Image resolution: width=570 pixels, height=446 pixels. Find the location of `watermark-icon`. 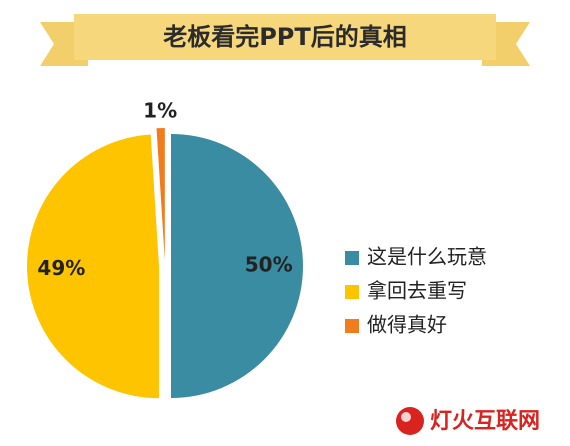

watermark-icon is located at coordinates (410, 421).